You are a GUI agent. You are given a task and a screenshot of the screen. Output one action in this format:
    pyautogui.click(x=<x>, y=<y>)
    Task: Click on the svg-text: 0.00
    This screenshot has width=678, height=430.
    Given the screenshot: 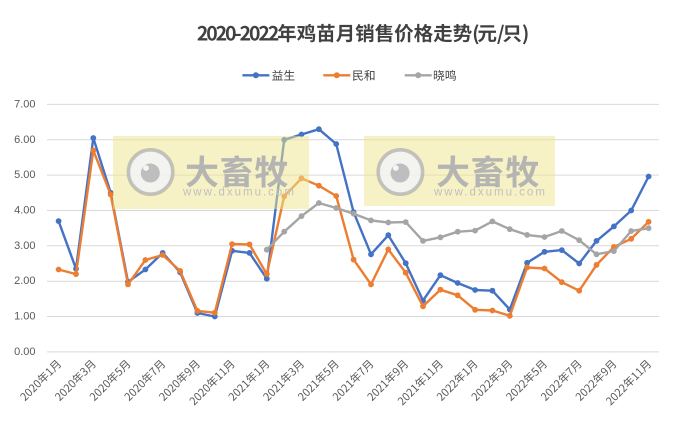 What is the action you would take?
    pyautogui.click(x=24, y=352)
    